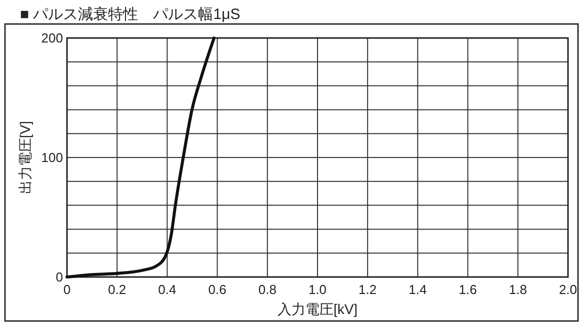  Describe the element at coordinates (417, 289) in the screenshot. I see `x-tick-label: 1.4` at that location.